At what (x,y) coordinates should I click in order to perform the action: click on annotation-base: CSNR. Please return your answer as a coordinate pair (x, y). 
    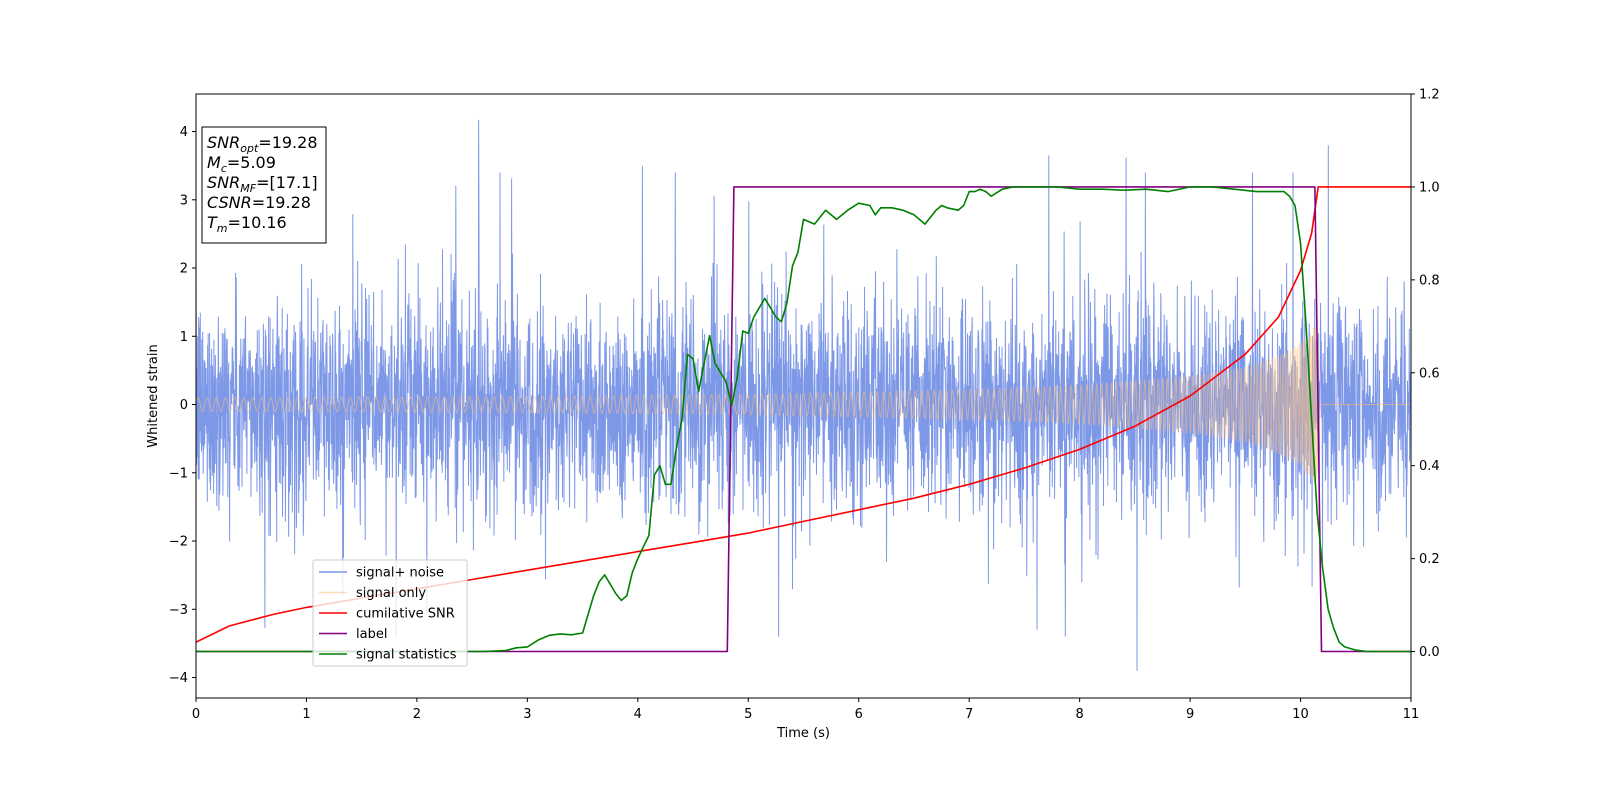
    Looking at the image, I should click on (229, 202).